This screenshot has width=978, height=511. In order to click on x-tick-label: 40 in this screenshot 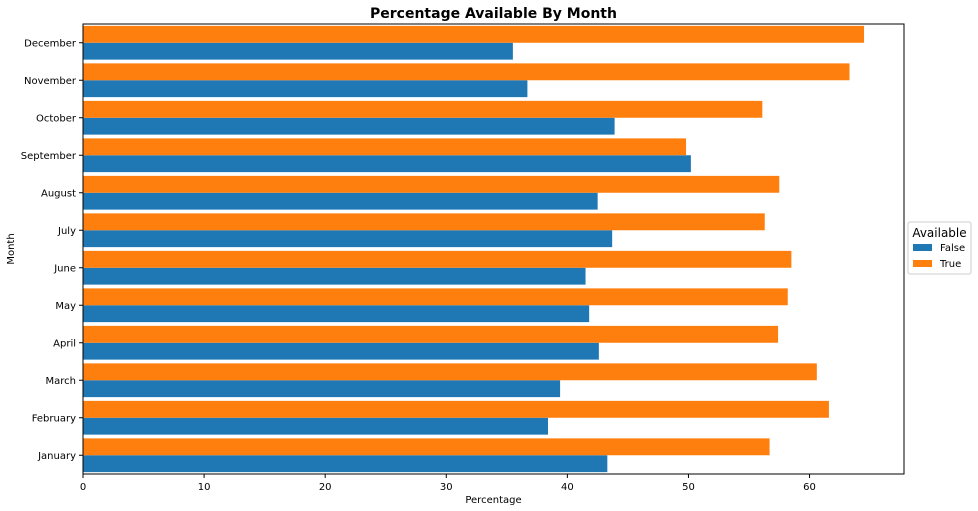, I will do `click(567, 487)`.